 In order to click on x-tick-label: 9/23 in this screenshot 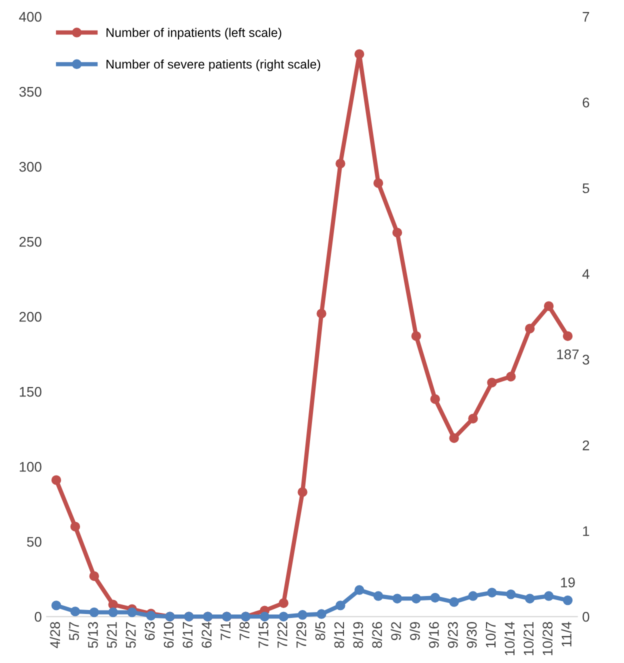, I will do `click(453, 635)`.